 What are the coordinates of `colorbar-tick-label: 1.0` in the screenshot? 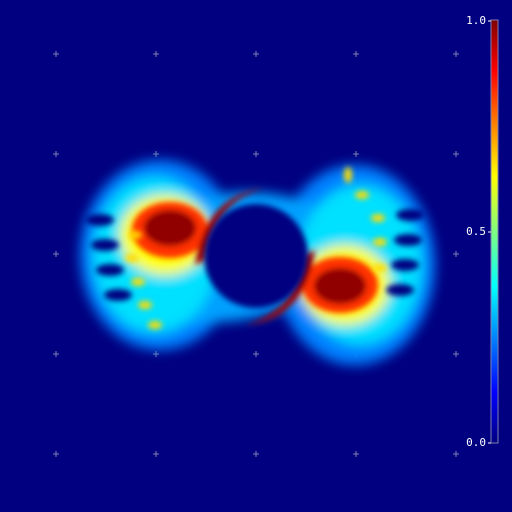 It's located at (476, 20).